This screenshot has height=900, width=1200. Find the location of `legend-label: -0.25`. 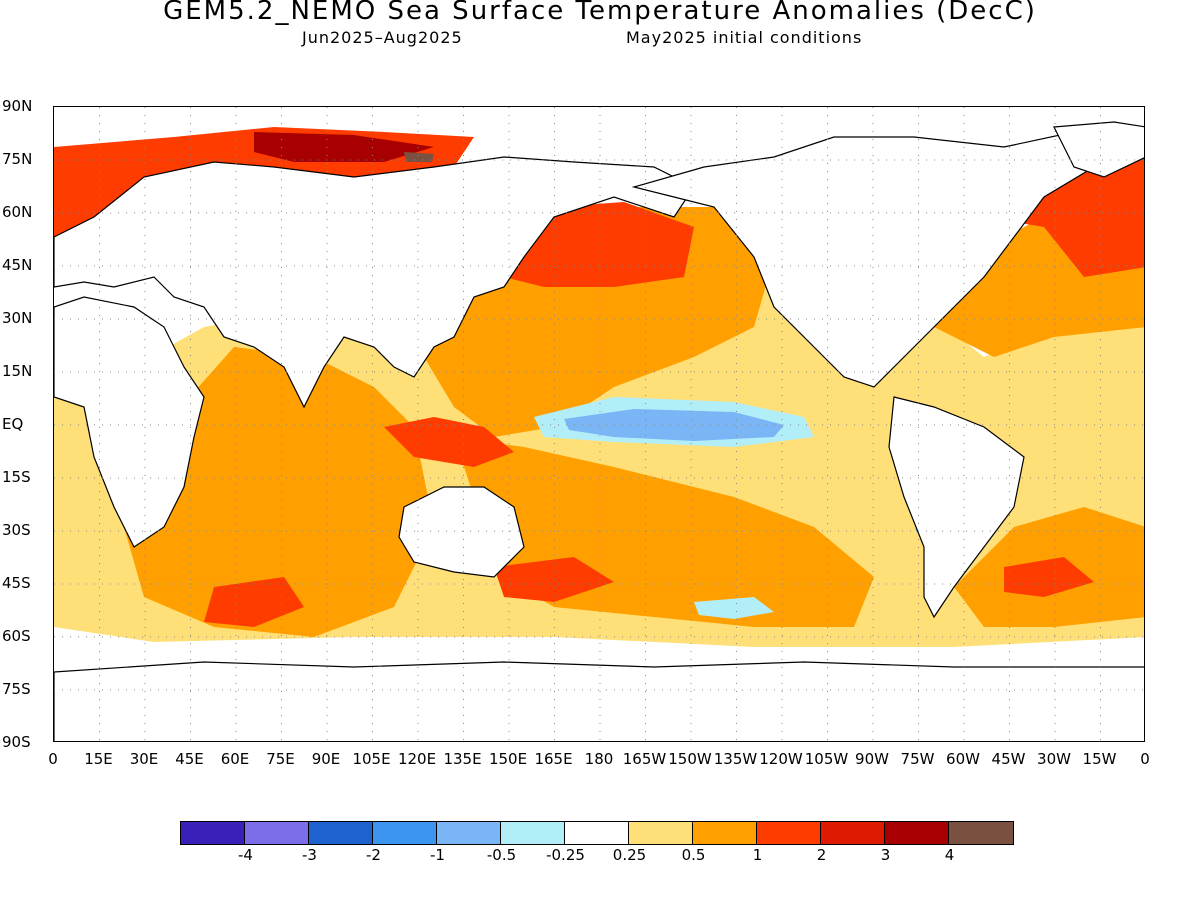

legend-label: -0.25 is located at coordinates (565, 855).